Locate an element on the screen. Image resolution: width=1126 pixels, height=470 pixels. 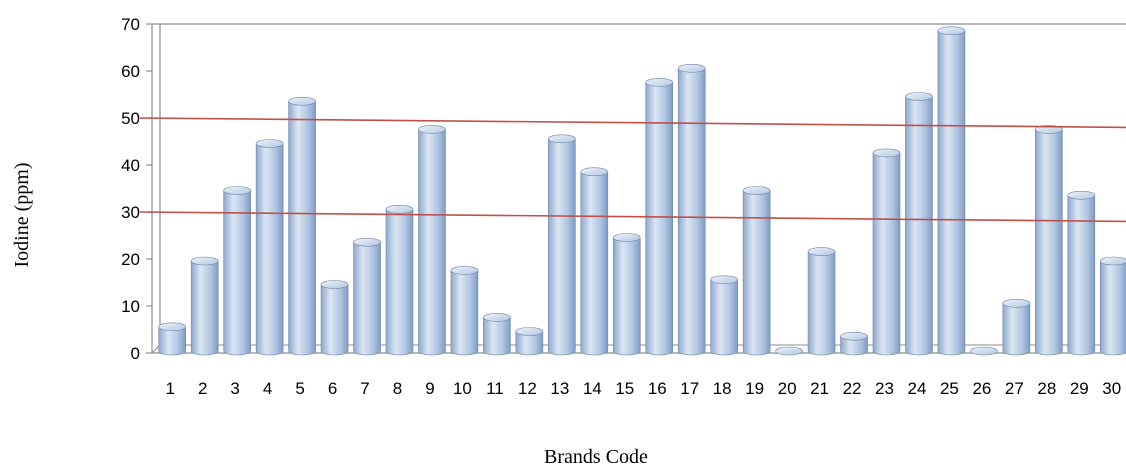
y-axis-ticks: 0 10 20 30 40 50 60 70 is located at coordinates (136, 189).